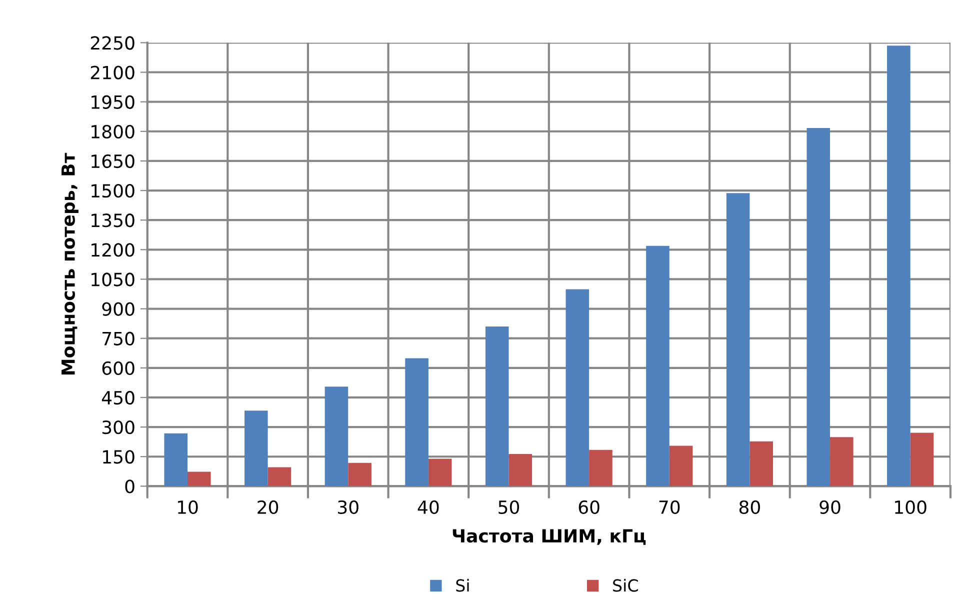 This screenshot has width=963, height=610. Describe the element at coordinates (118, 427) in the screenshot. I see `y-tick-label: 300` at that location.